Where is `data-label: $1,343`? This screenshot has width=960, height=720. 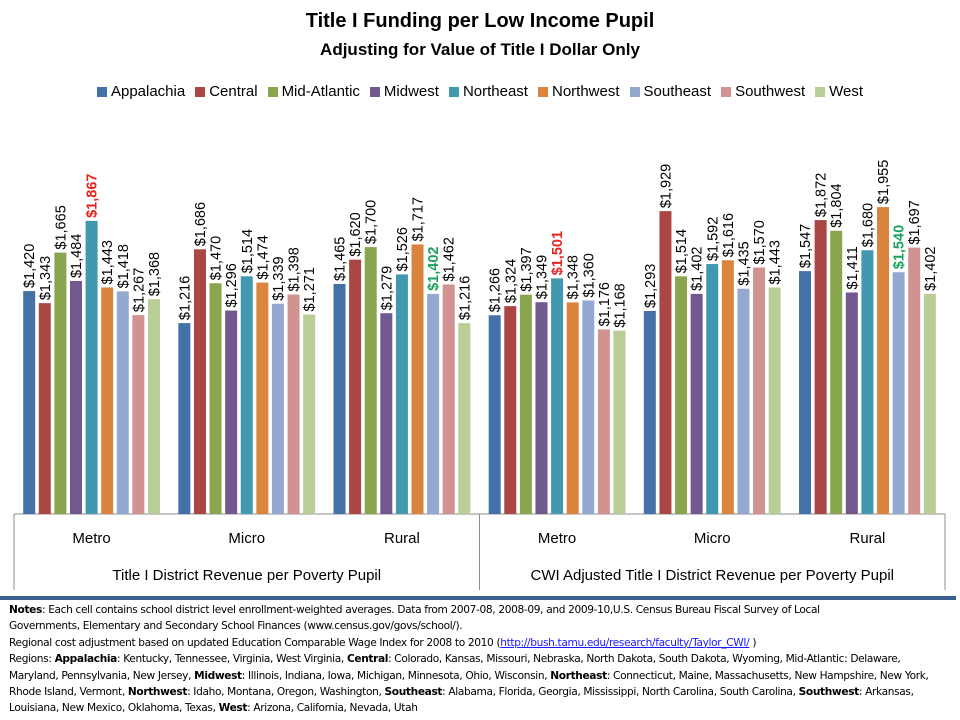
data-label: $1,343 is located at coordinates (46, 278).